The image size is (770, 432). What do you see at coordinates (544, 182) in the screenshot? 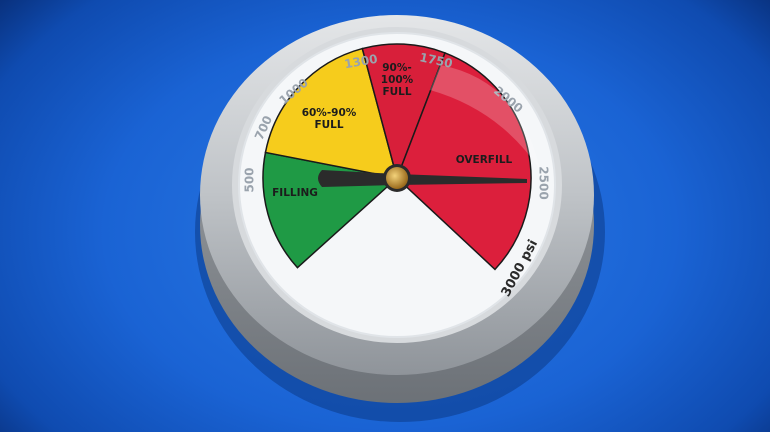
I see `tick-label: 2500` at bounding box center [544, 182].